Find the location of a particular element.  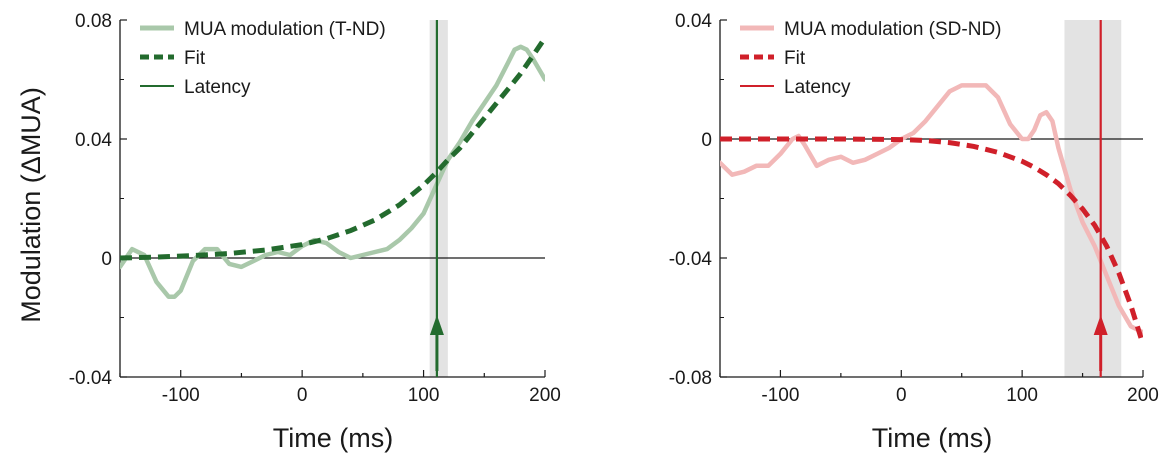

x-axis-label-right: Time (ms) is located at coordinates (932, 438).